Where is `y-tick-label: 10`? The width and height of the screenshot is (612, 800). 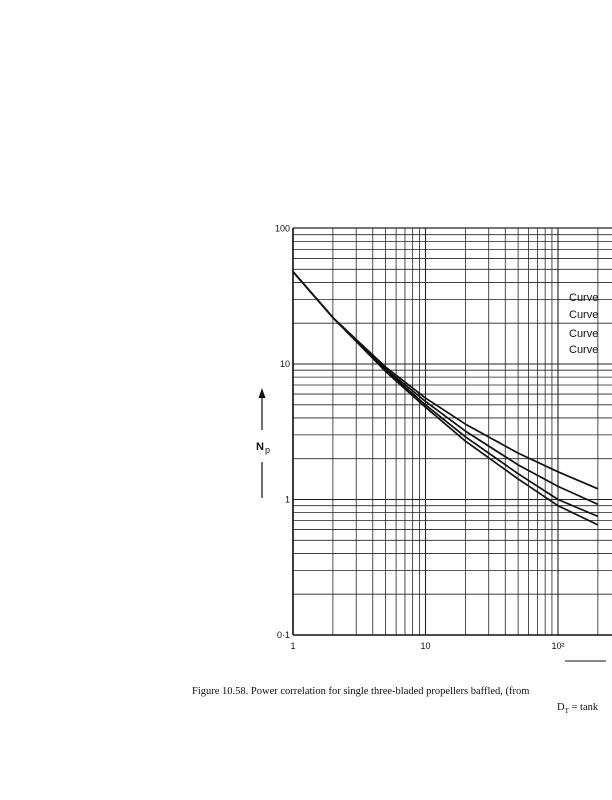 y-tick-label: 10 is located at coordinates (285, 364).